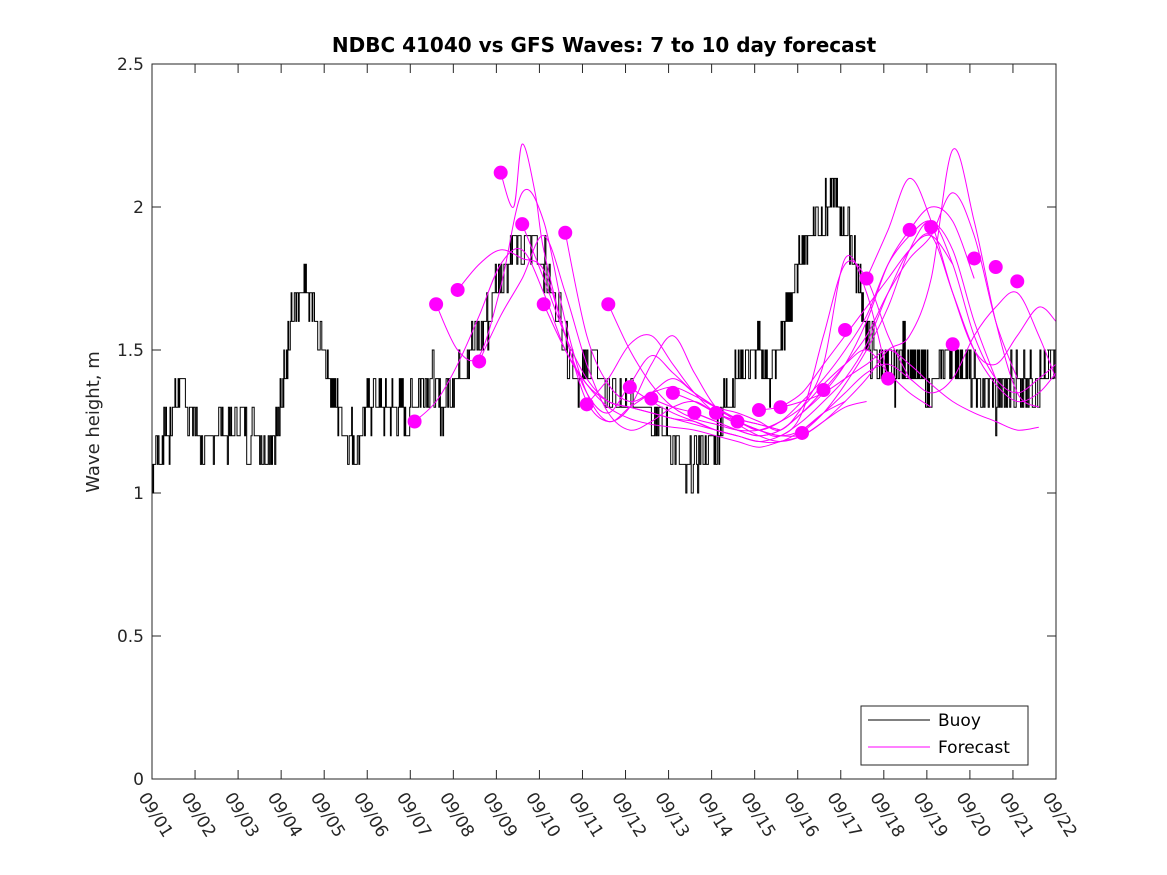 Image resolution: width=1167 pixels, height=875 pixels. What do you see at coordinates (155, 815) in the screenshot?
I see `x-tick-label: 09/01` at bounding box center [155, 815].